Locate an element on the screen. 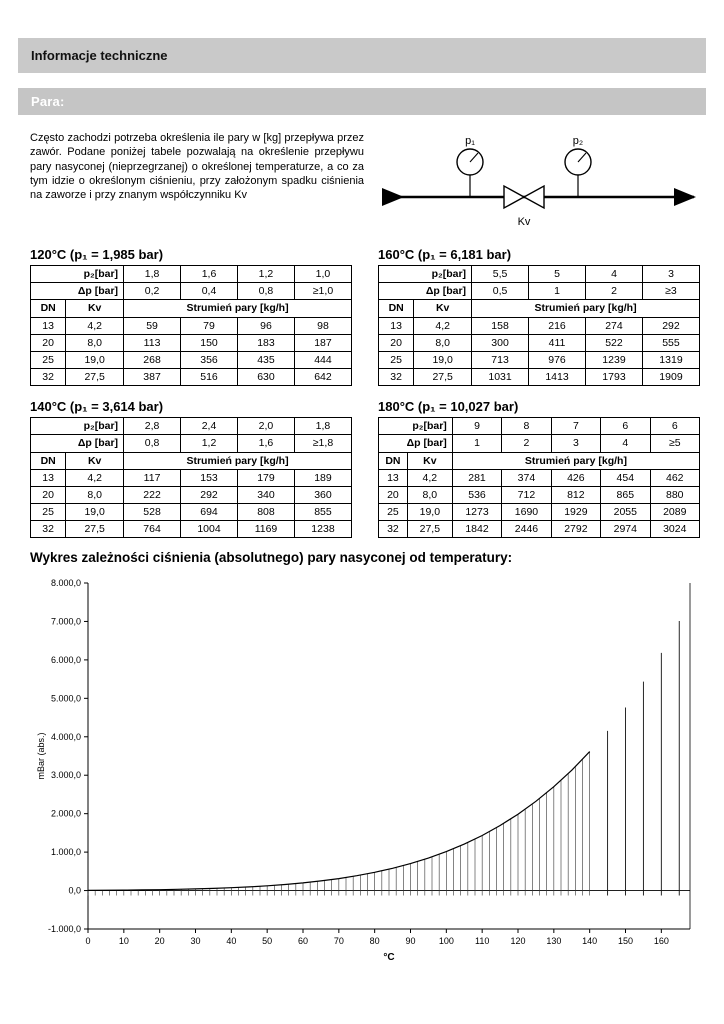  table-cell: 1239 is located at coordinates (614, 360).